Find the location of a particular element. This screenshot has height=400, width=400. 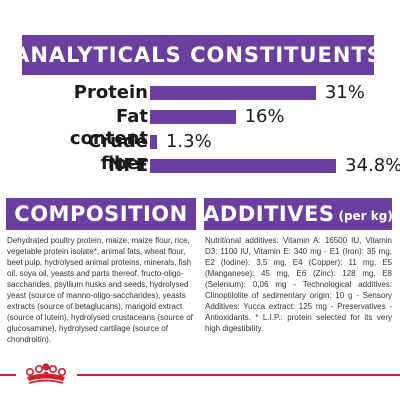

additives-header: ADDITIVES (per kg) is located at coordinates (298, 214).